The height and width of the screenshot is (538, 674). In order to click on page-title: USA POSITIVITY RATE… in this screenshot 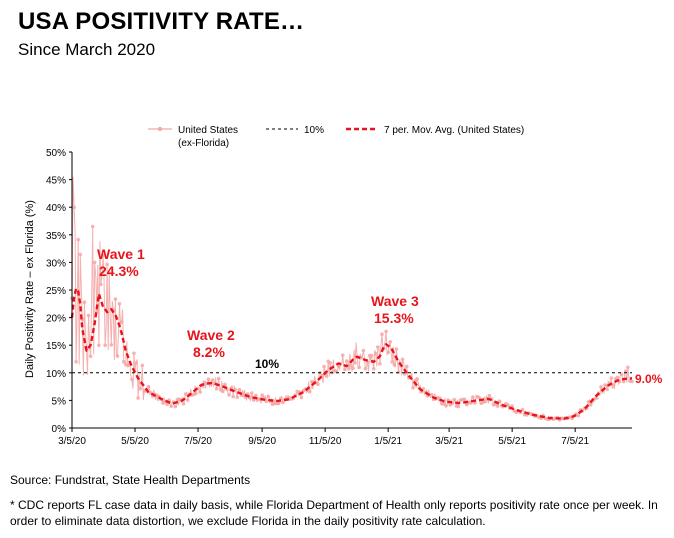, I will do `click(161, 21)`.